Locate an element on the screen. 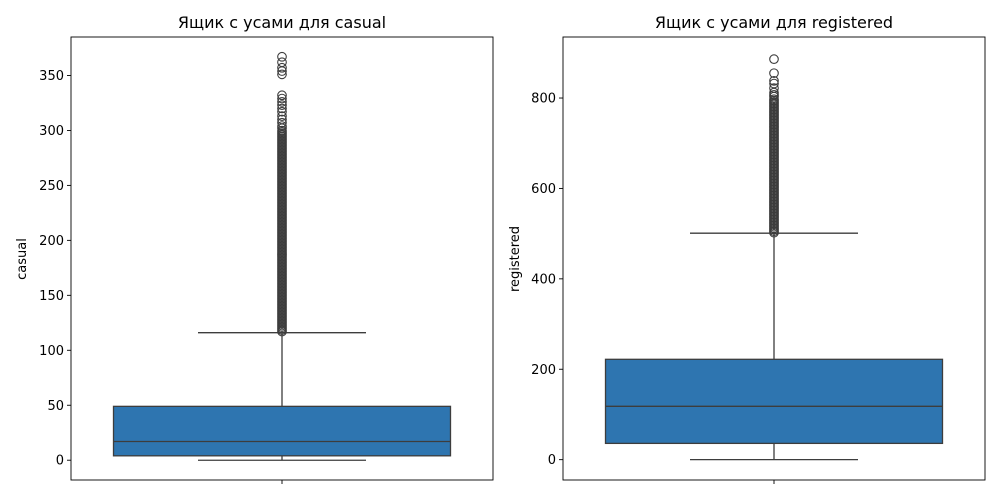 The height and width of the screenshot is (500, 1000). y-tick-label: 800 is located at coordinates (543, 99).